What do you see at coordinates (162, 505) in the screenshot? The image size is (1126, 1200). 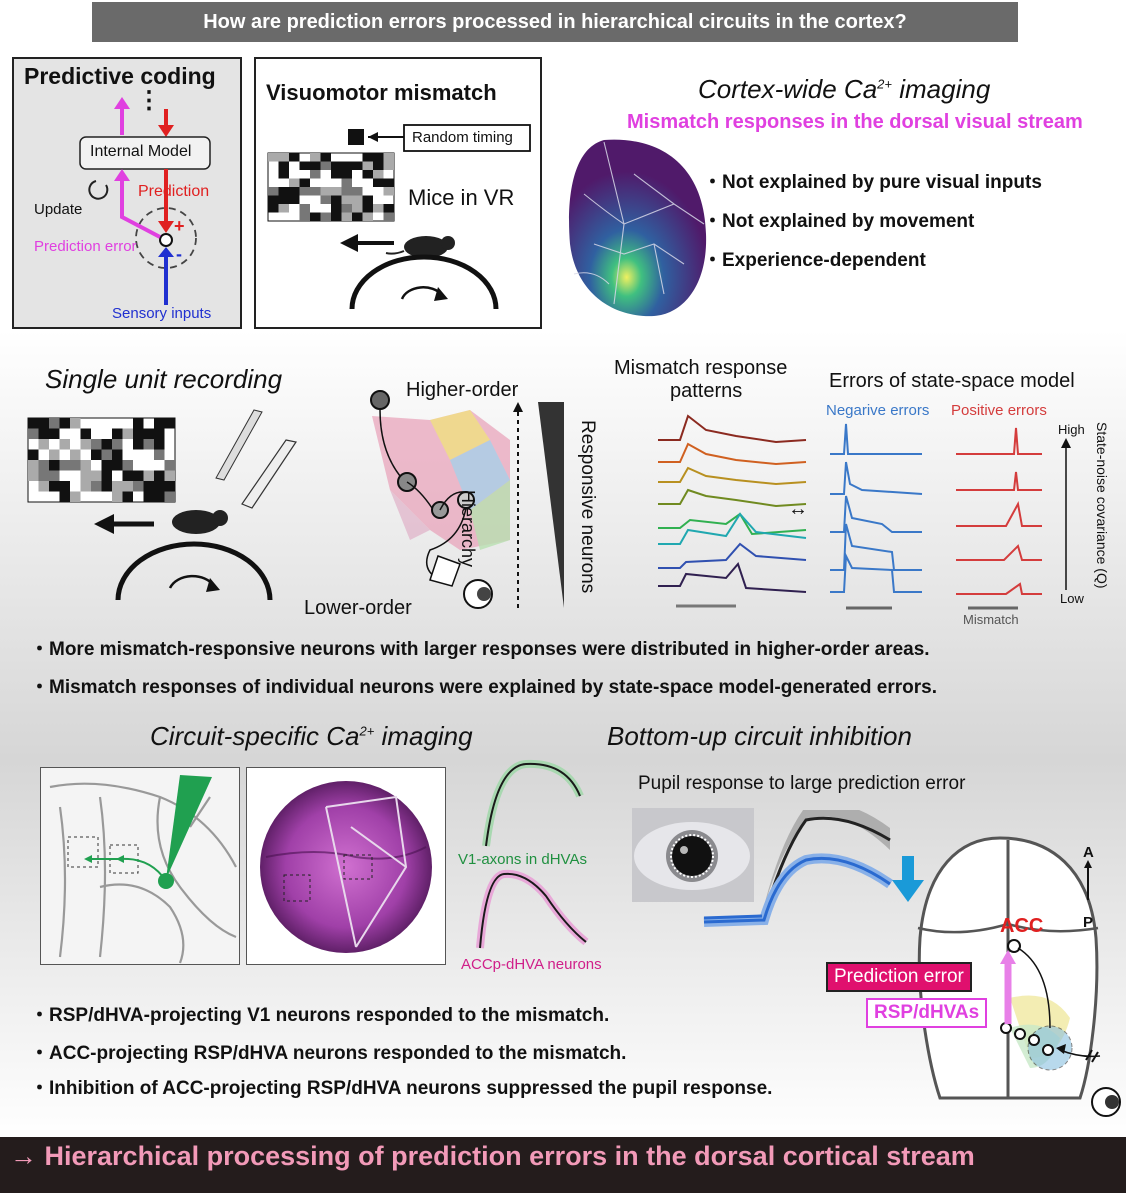 I see `single-unit-diagram` at bounding box center [162, 505].